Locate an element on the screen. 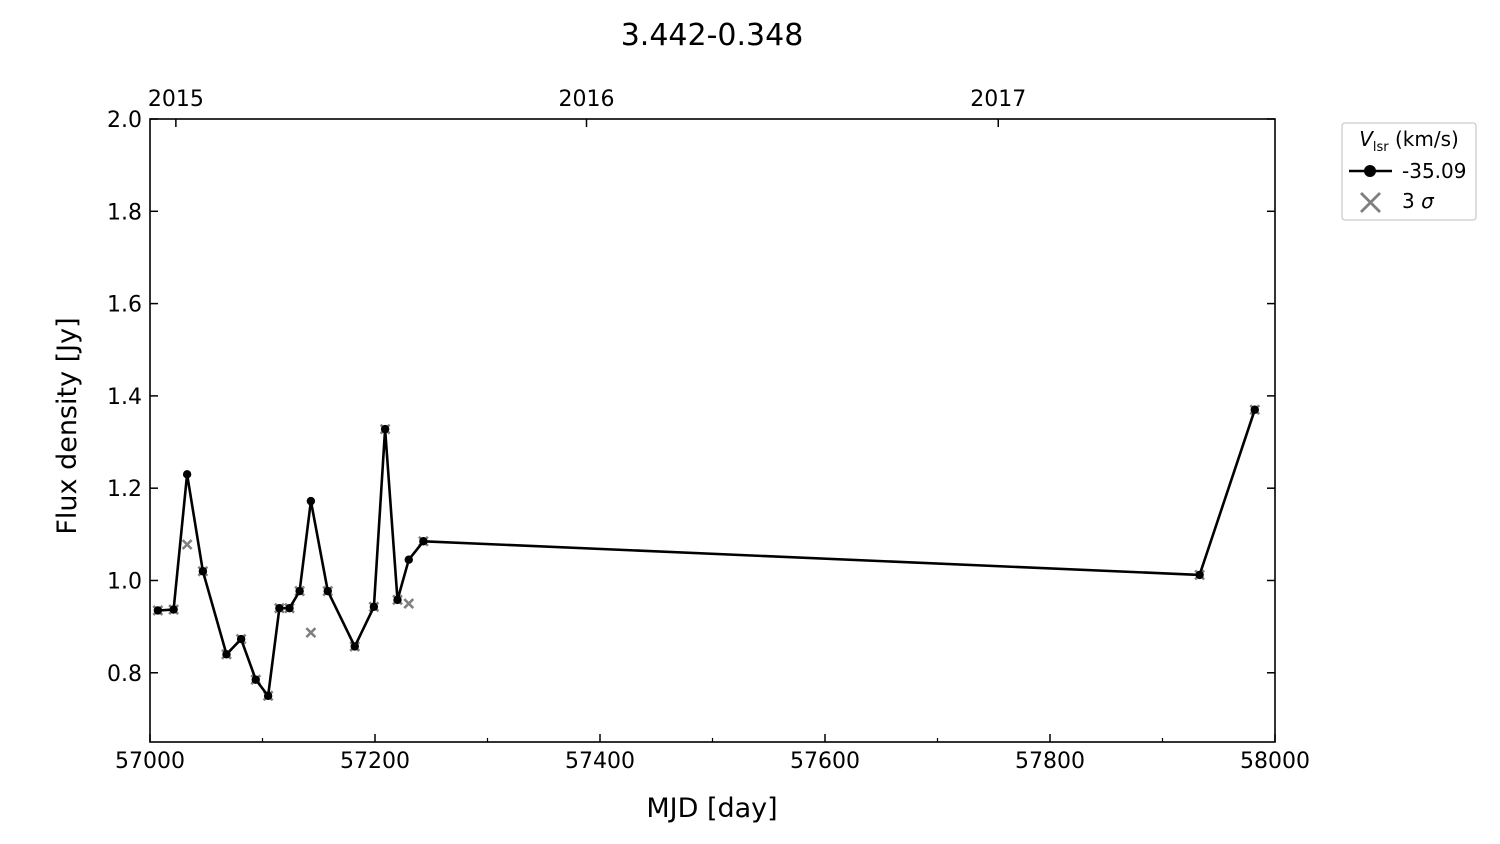  x-tick-label: 58000 is located at coordinates (1275, 761).